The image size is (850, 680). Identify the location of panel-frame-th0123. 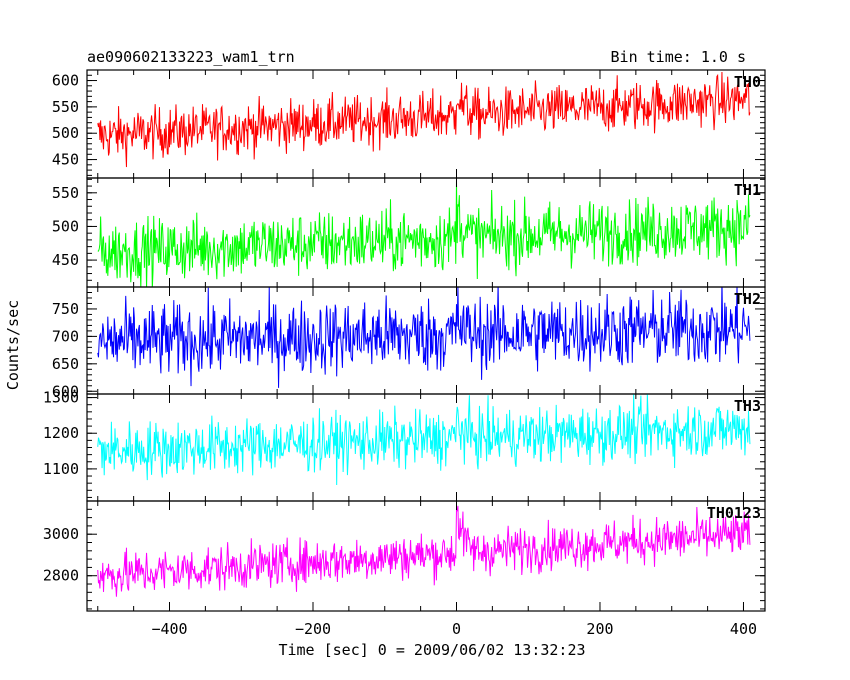
(426, 556).